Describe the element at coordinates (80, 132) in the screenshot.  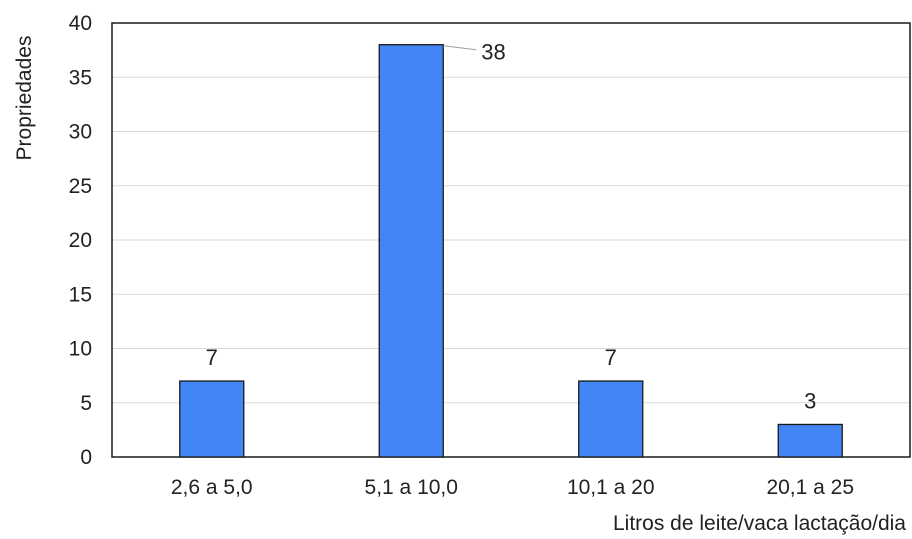
I see `y-tick-label: 30` at that location.